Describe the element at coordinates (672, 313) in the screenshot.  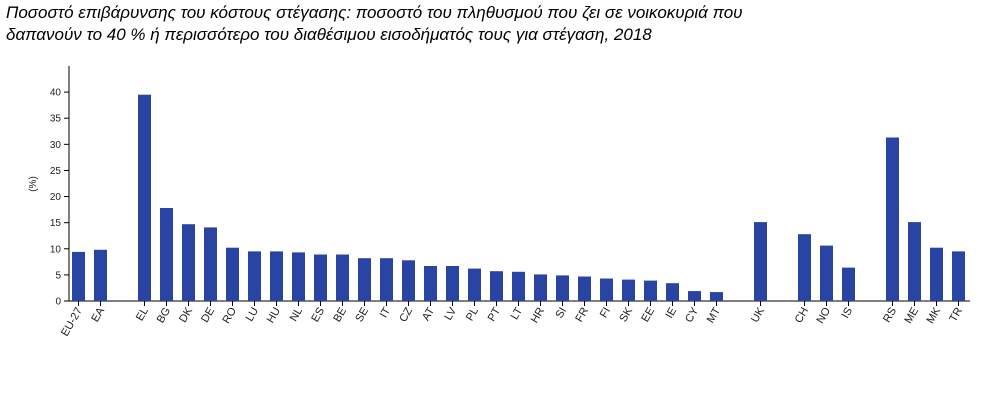
I see `x-tick-label-ie: IE` at that location.